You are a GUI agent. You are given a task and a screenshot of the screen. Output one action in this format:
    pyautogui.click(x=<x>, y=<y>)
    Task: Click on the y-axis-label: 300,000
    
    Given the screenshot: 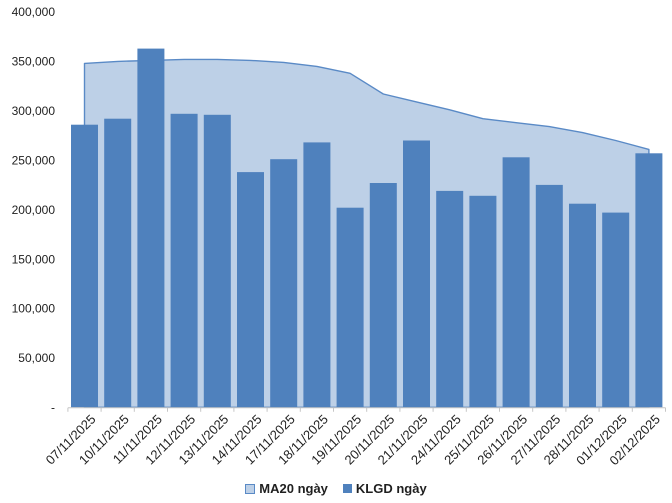 What is the action you would take?
    pyautogui.click(x=34, y=111)
    